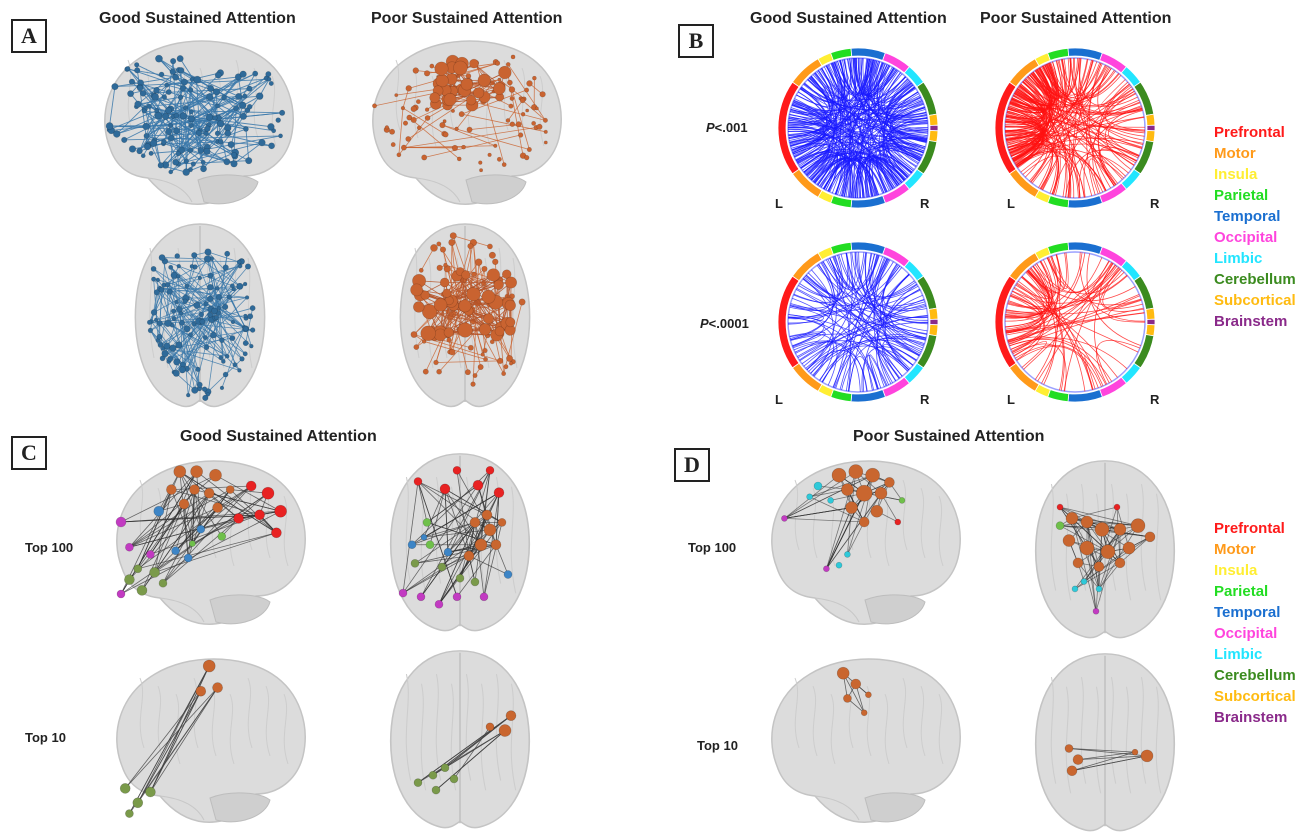 Image resolution: width=1314 pixels, height=837 pixels. What do you see at coordinates (1011, 399) in the screenshot?
I see `chord-poor-p0001-left: L` at bounding box center [1011, 399].